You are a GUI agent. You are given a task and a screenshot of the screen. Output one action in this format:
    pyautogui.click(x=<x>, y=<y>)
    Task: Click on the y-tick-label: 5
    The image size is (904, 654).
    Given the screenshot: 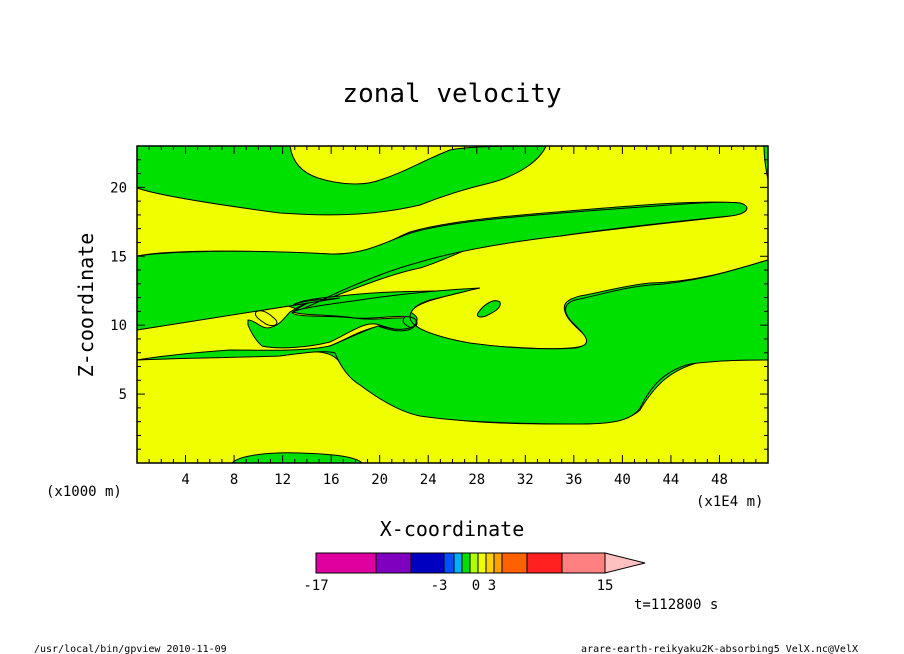 What is the action you would take?
    pyautogui.click(x=123, y=395)
    